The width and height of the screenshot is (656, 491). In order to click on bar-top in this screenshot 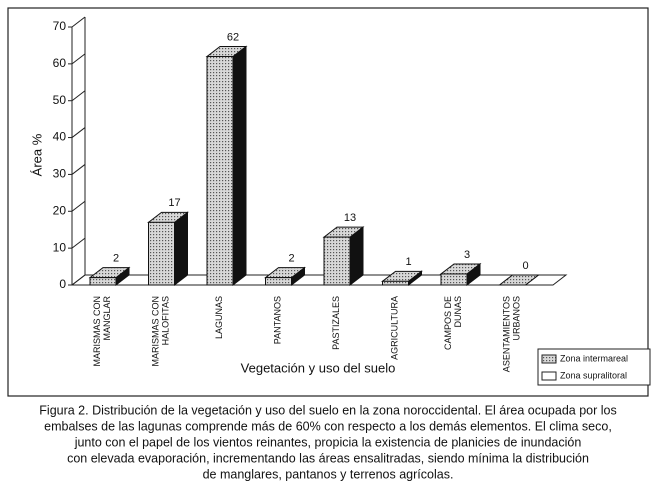, I will do `click(519, 280)`.